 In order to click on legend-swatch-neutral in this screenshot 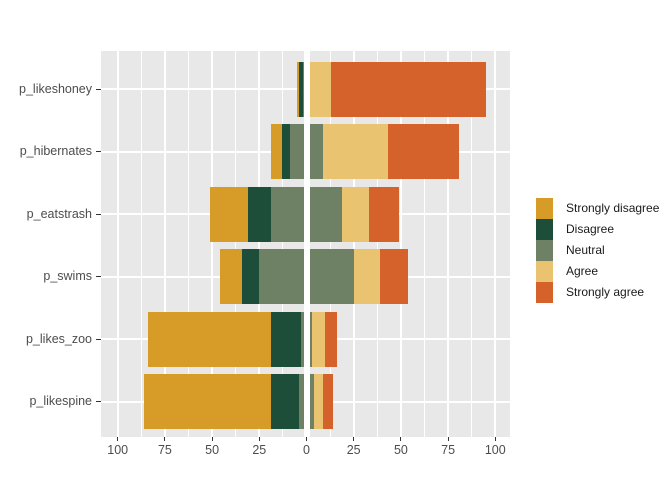, I will do `click(544, 250)`.